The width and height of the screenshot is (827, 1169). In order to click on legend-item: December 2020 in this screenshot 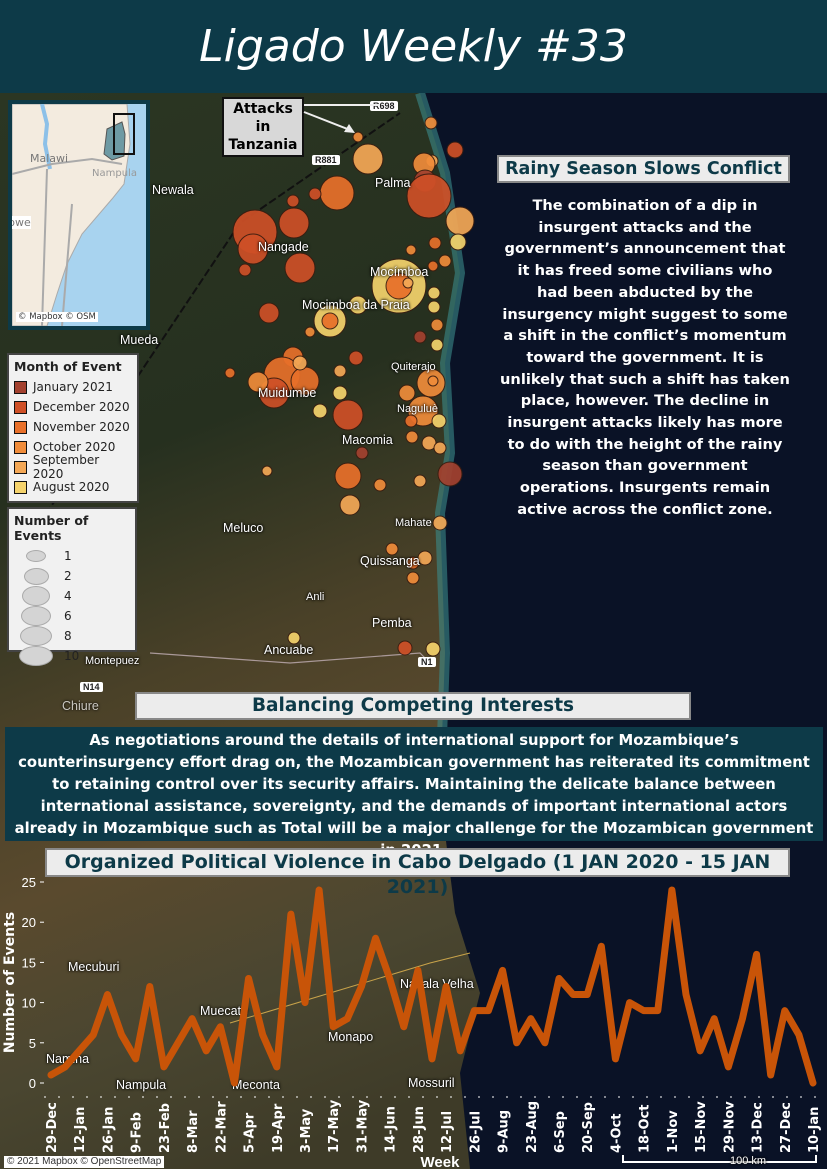, I will do `click(73, 407)`.